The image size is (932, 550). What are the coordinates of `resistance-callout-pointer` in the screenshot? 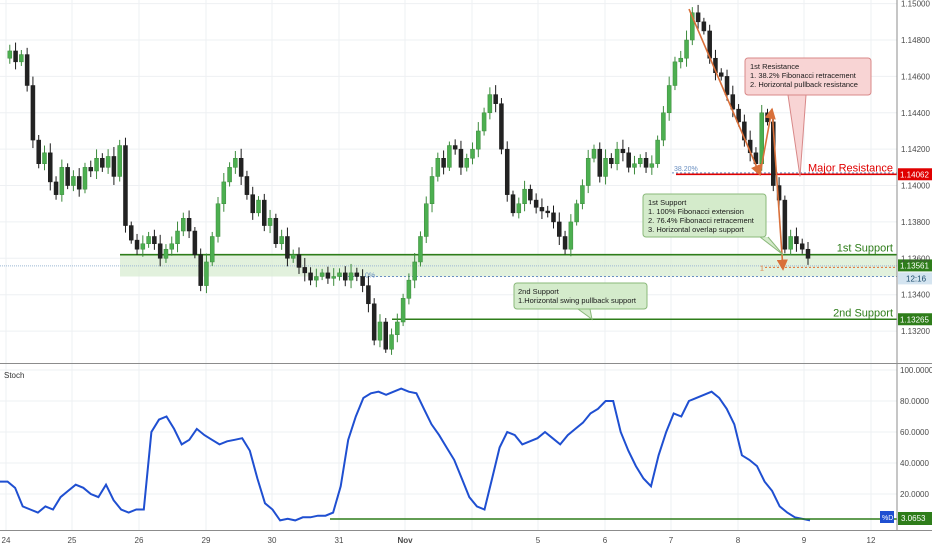 It's located at (797, 135).